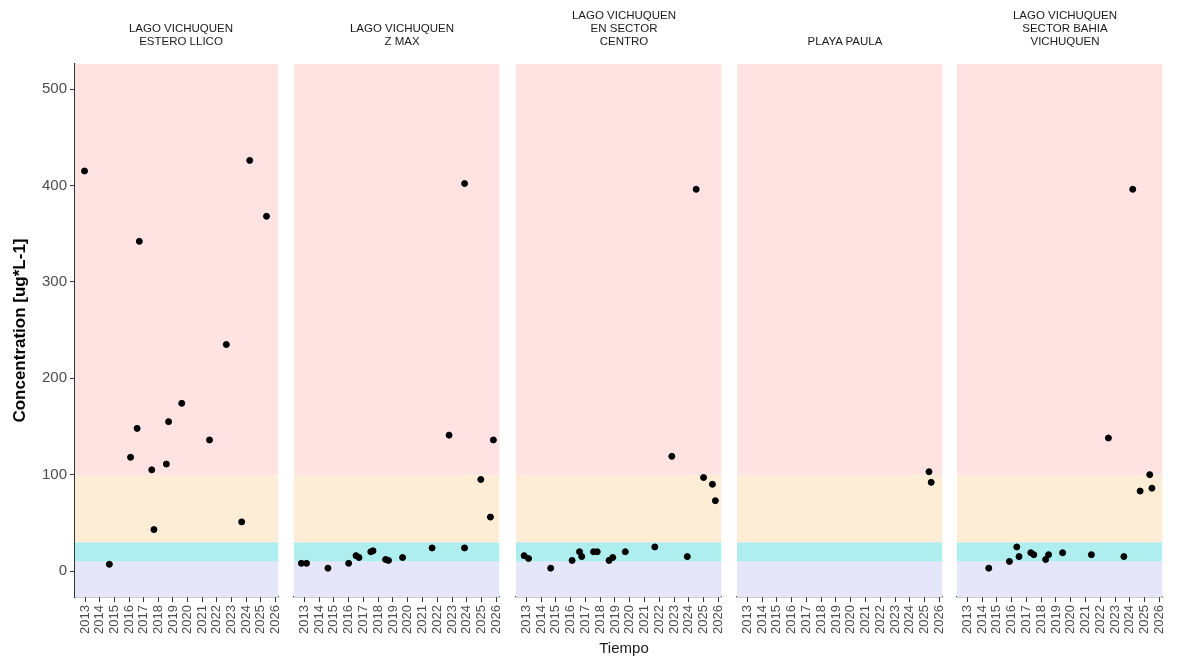 The height and width of the screenshot is (664, 1181). Describe the element at coordinates (845, 41) in the screenshot. I see `chart-title: PLAYA PAULA` at that location.